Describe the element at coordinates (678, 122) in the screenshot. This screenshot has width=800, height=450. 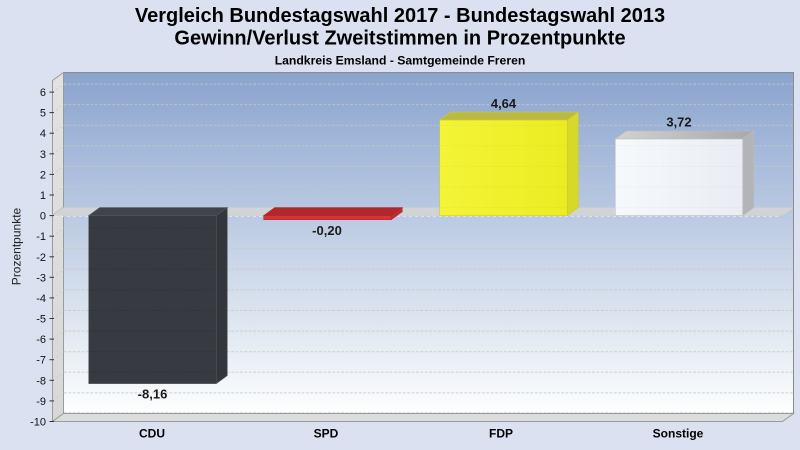
I see `svg-text: 3,72` at that location.